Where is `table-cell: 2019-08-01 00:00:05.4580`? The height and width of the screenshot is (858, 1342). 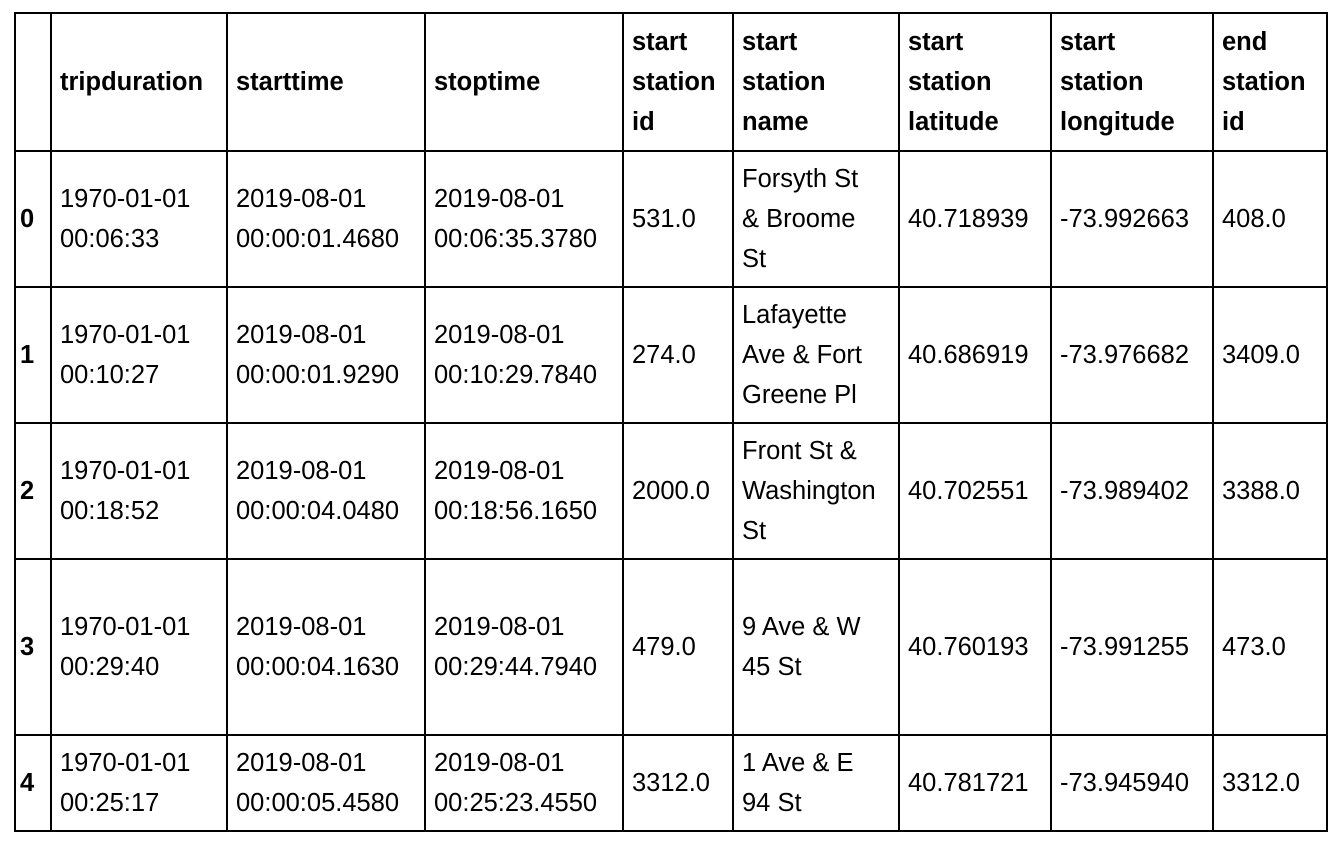 table-cell: 2019-08-01 00:00:05.4580 is located at coordinates (326, 783).